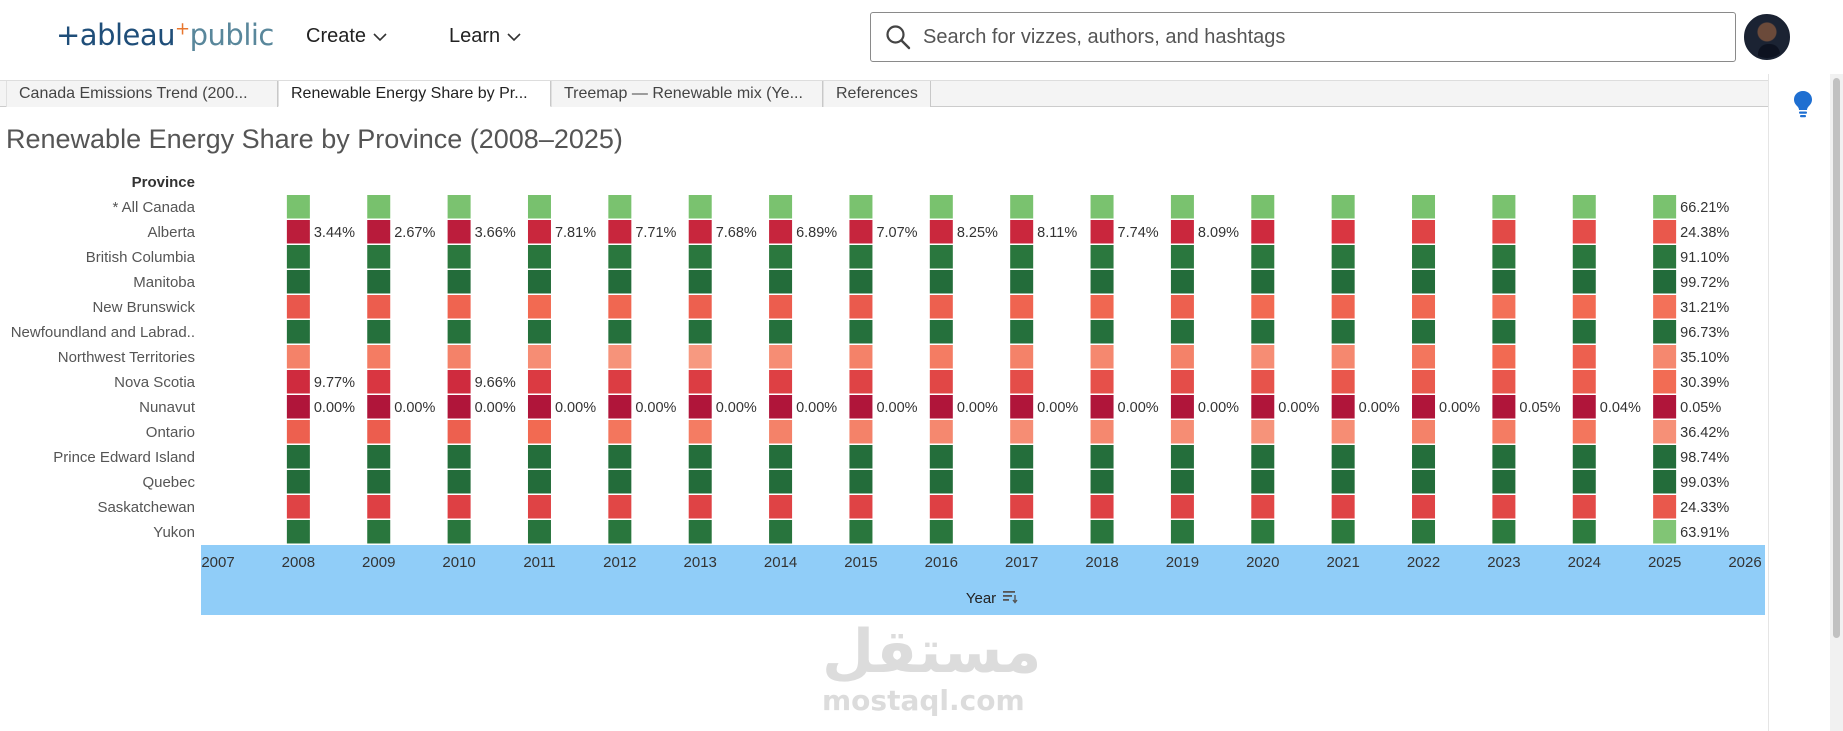  Describe the element at coordinates (165, 35) in the screenshot. I see `tableau-public-logo: +ableau+public` at that location.